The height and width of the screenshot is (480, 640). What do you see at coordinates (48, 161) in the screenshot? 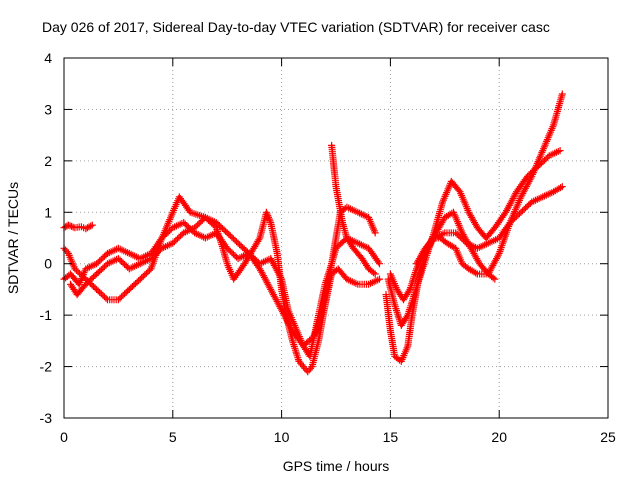
I see `y-tick-label: 2` at bounding box center [48, 161].